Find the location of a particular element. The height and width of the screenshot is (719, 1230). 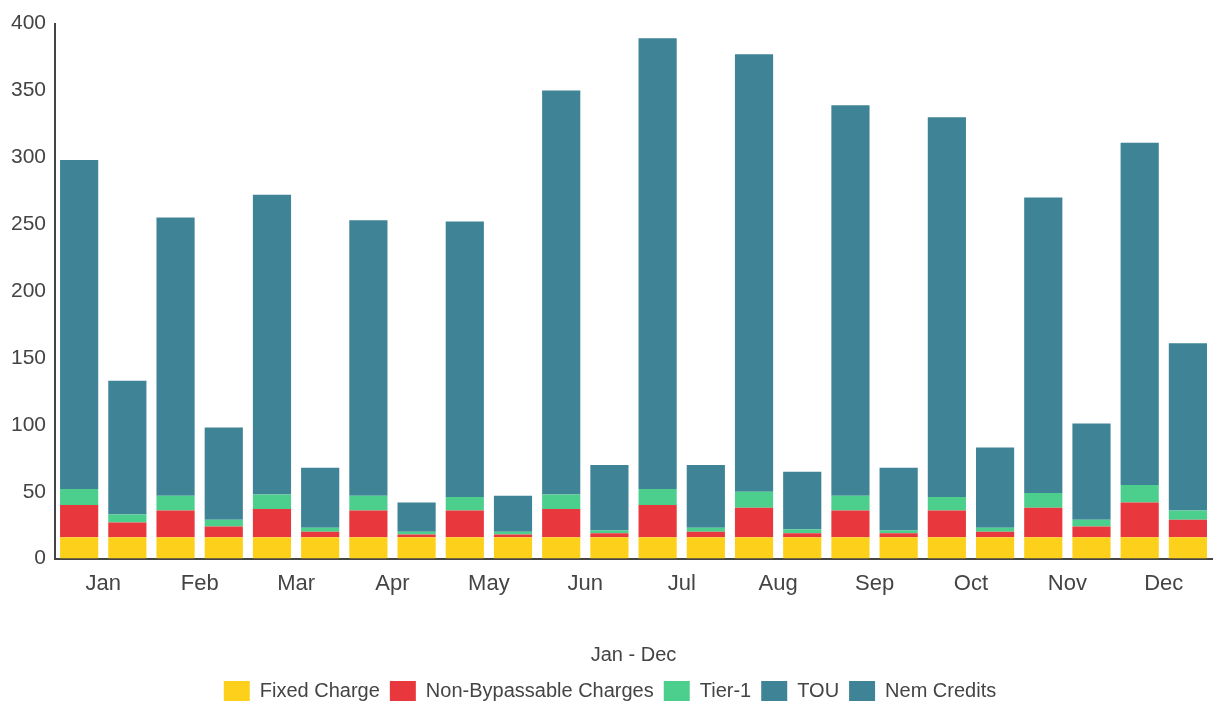

y-tick-label: 100 is located at coordinates (28, 423).